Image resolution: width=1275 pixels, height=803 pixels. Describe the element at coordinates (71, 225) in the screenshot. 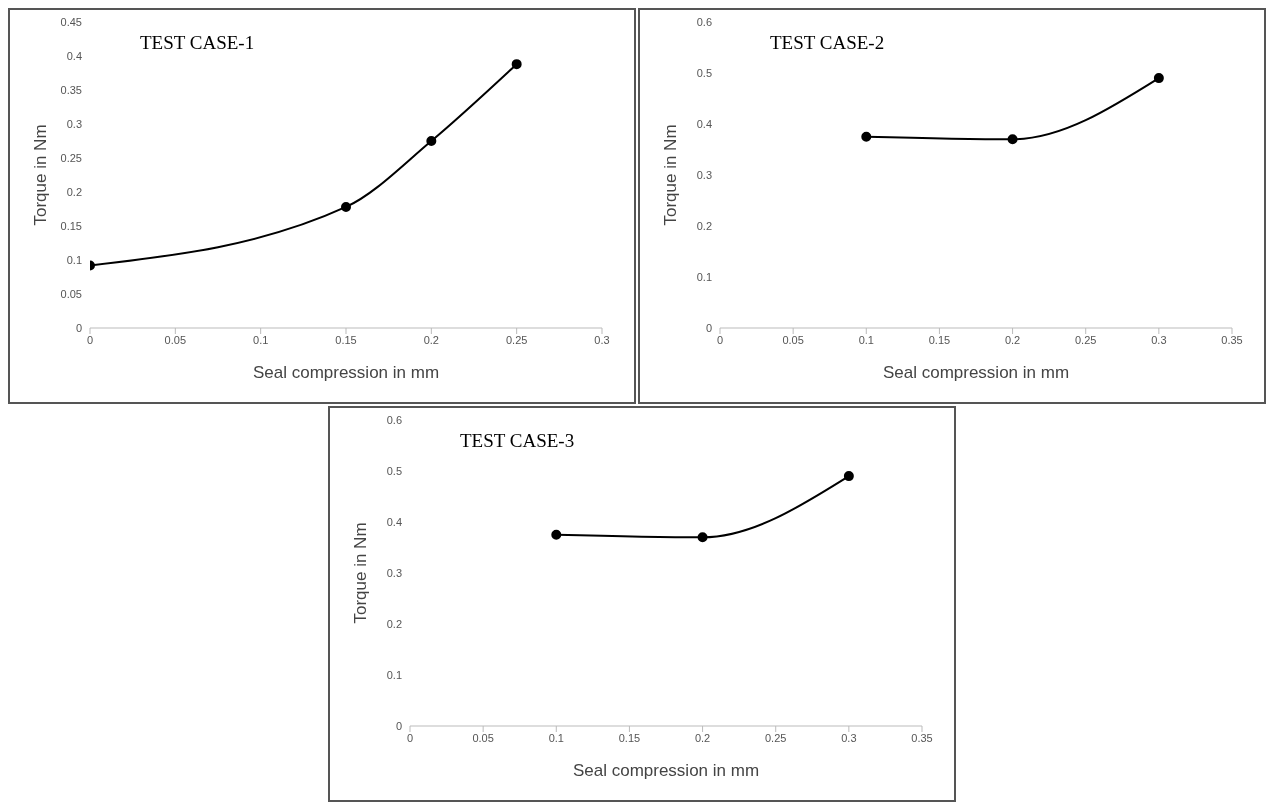

I see `y-tick-label: 0.15` at that location.